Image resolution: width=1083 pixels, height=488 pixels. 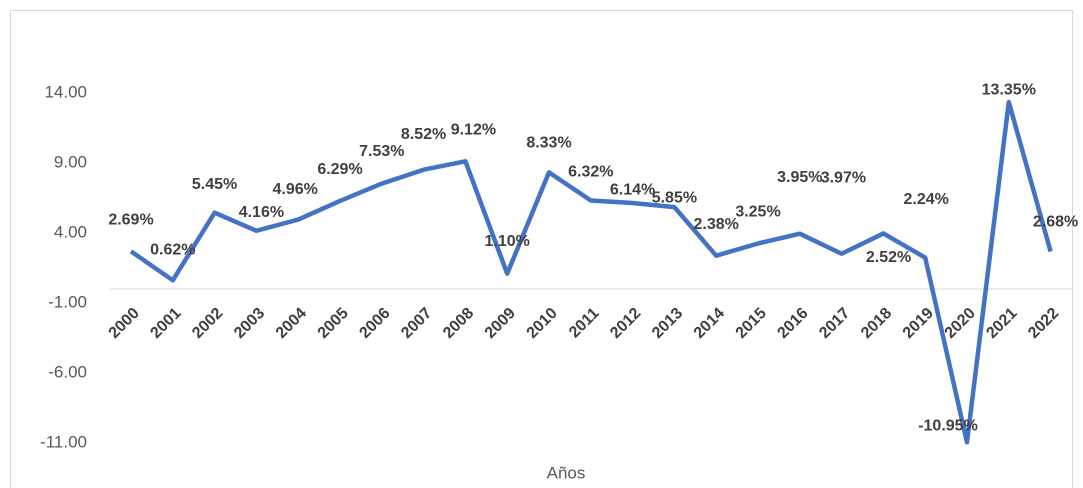 I want to click on x-tick-label: 2004, so click(x=291, y=323).